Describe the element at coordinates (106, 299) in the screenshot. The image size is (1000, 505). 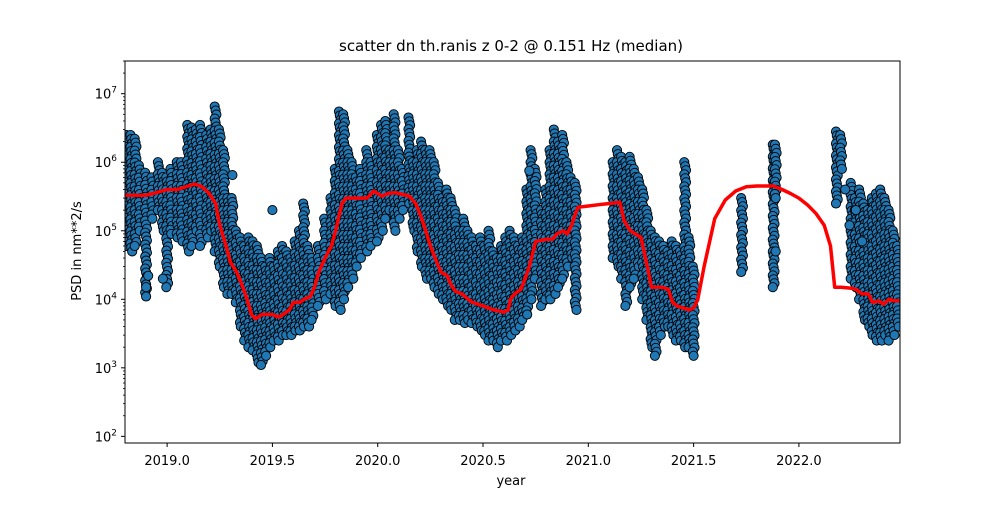
I see `y-tick-label: 10⁴` at that location.